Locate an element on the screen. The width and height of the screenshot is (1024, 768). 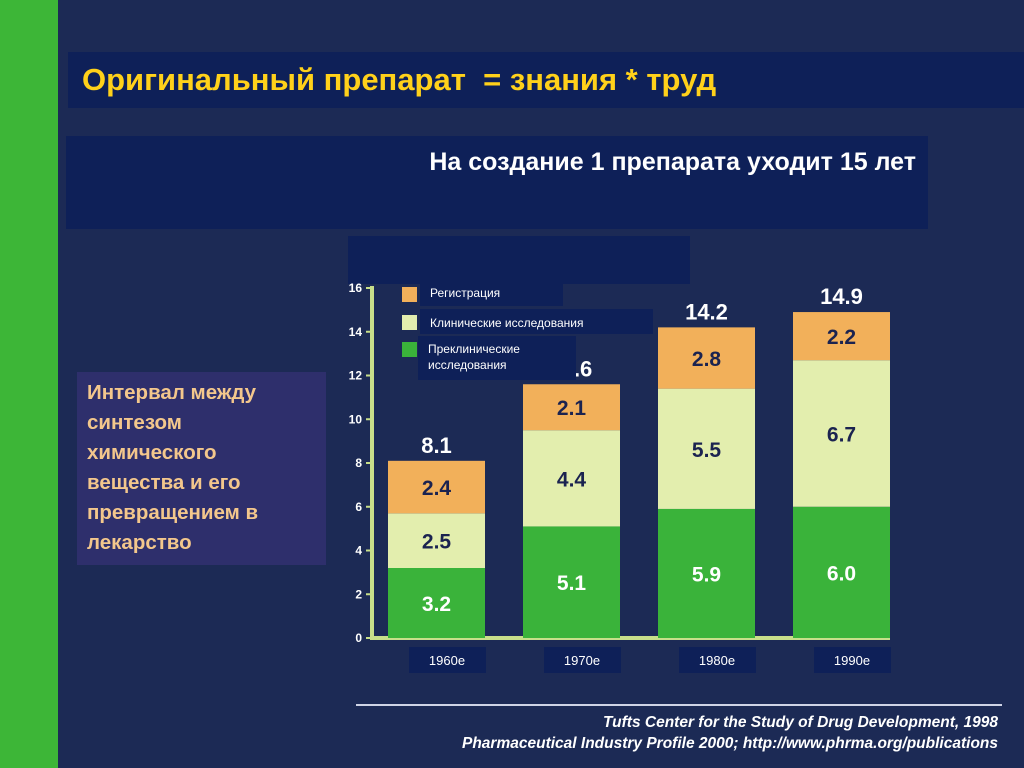
category-label: 1960е is located at coordinates (447, 660).